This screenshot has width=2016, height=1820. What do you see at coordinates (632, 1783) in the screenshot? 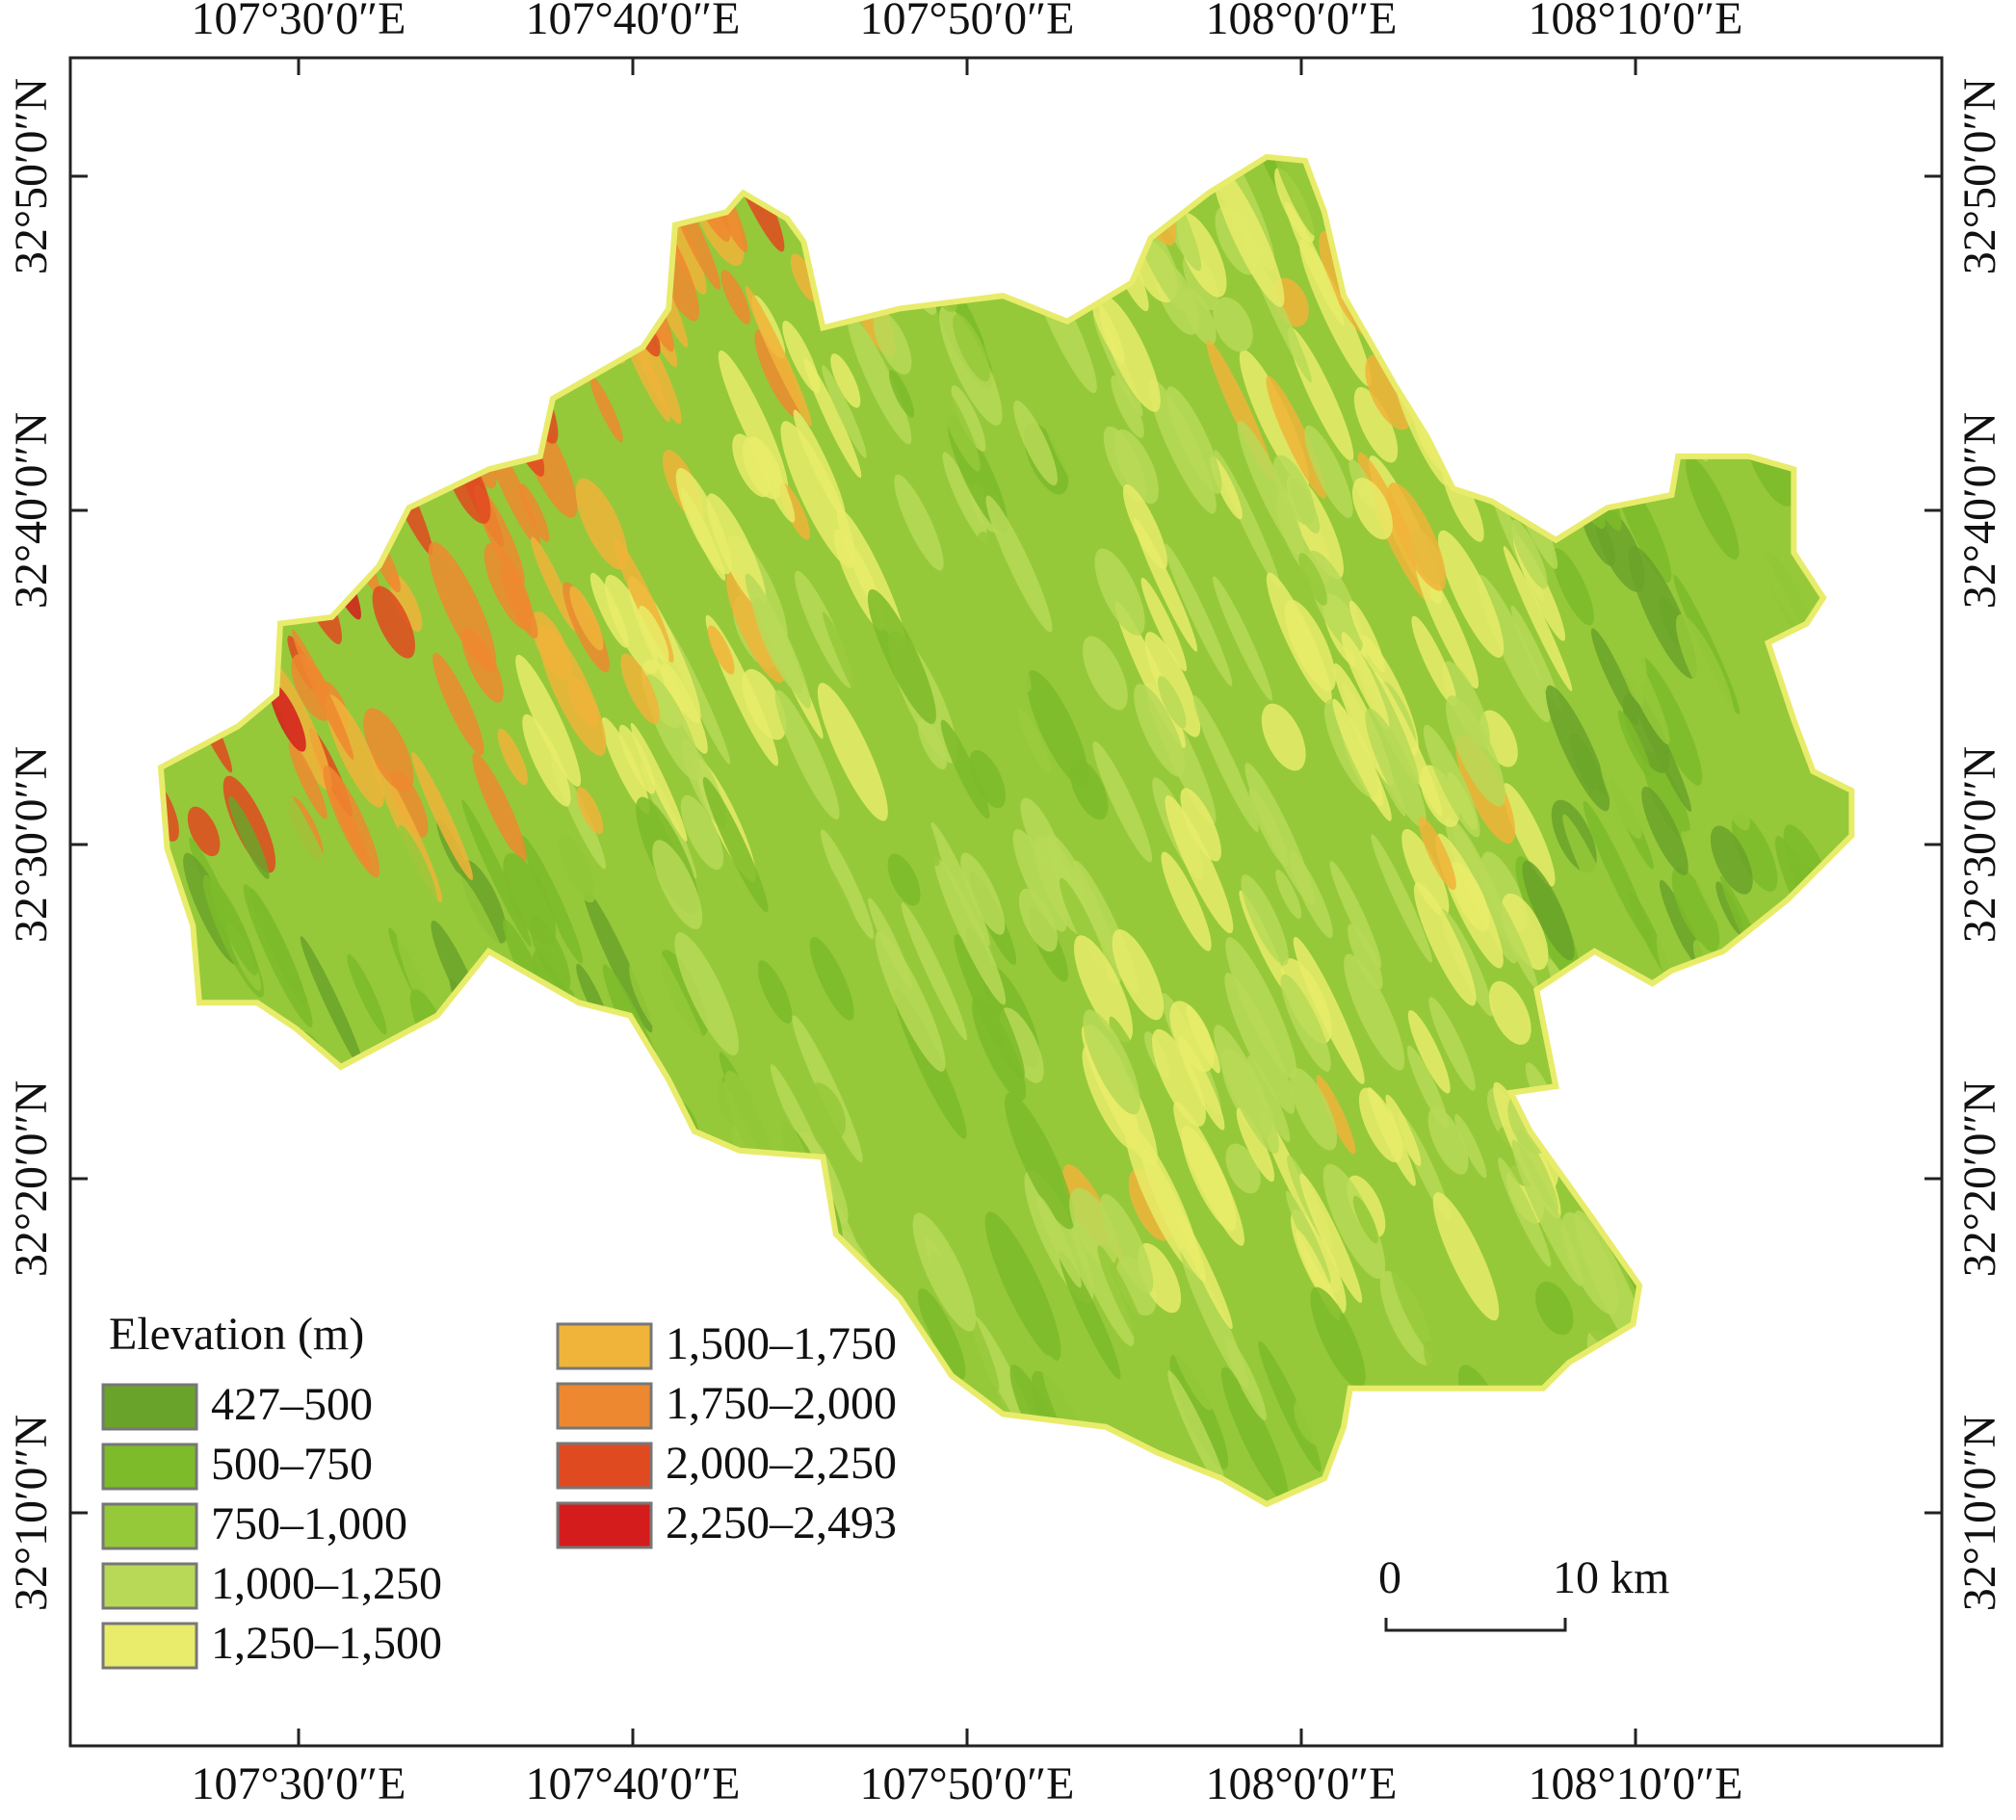
I see `longitude-label-bottom: 107°40′0″E` at bounding box center [632, 1783].